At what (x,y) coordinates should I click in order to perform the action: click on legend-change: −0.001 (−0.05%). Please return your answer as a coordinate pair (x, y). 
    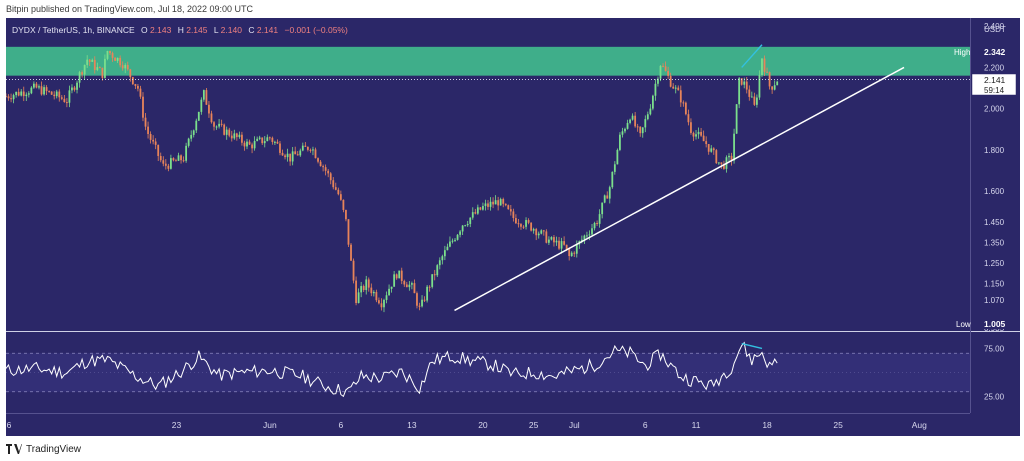
    Looking at the image, I should click on (316, 30).